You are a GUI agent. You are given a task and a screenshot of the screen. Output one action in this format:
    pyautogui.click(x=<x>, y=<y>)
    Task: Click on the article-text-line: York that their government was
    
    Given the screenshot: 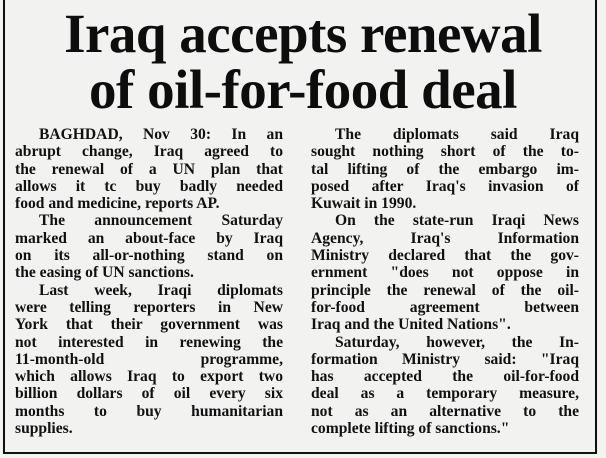 What is the action you would take?
    pyautogui.click(x=149, y=325)
    